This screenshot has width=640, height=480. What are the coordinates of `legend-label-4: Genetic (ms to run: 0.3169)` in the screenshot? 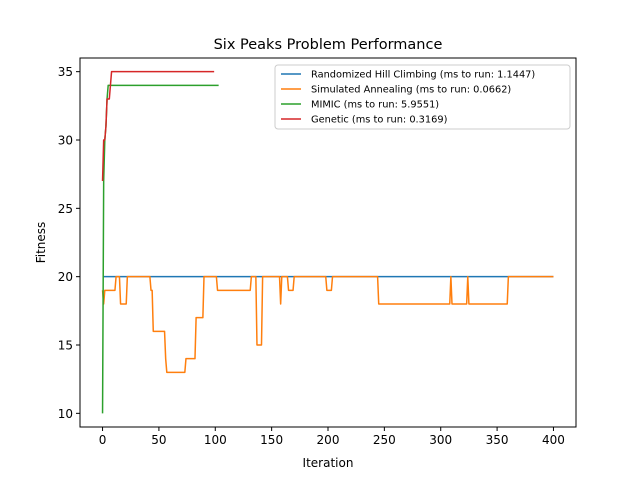 It's located at (379, 120).